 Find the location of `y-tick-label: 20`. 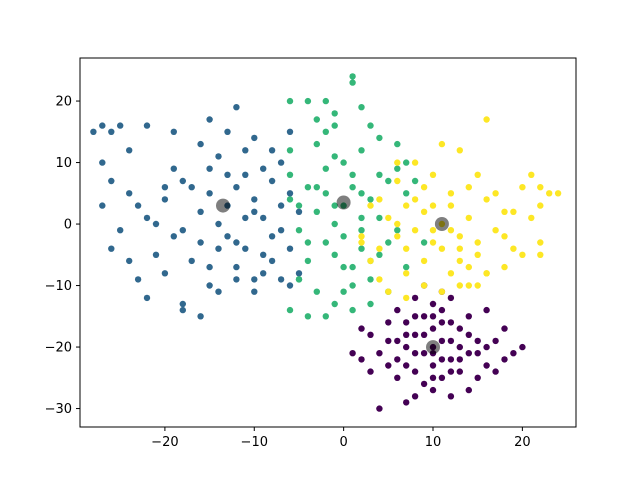

y-tick-label: 20 is located at coordinates (63, 102).